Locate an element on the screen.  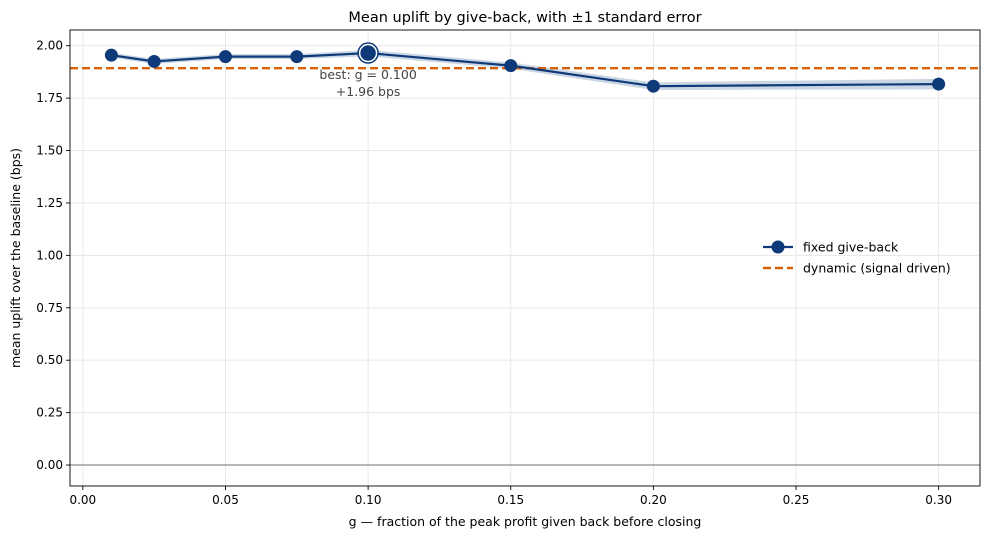
best-point-highlight is located at coordinates (368, 53).